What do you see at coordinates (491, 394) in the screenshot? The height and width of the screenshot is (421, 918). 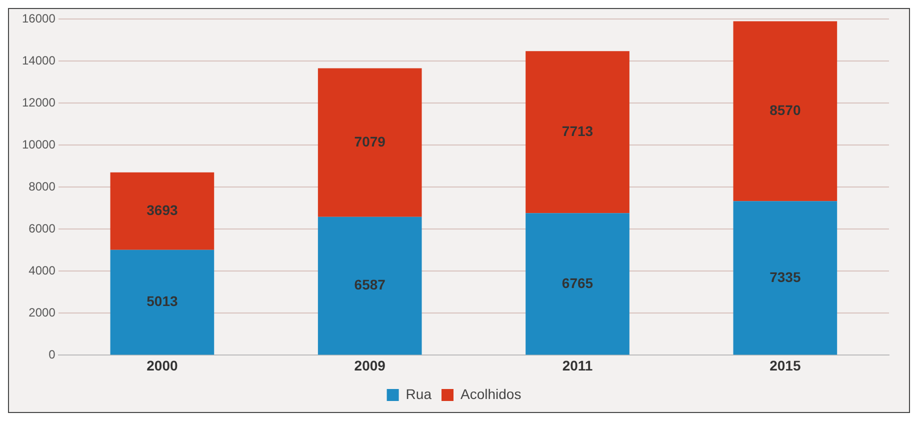 I see `legend-label: Acolhidos` at bounding box center [491, 394].